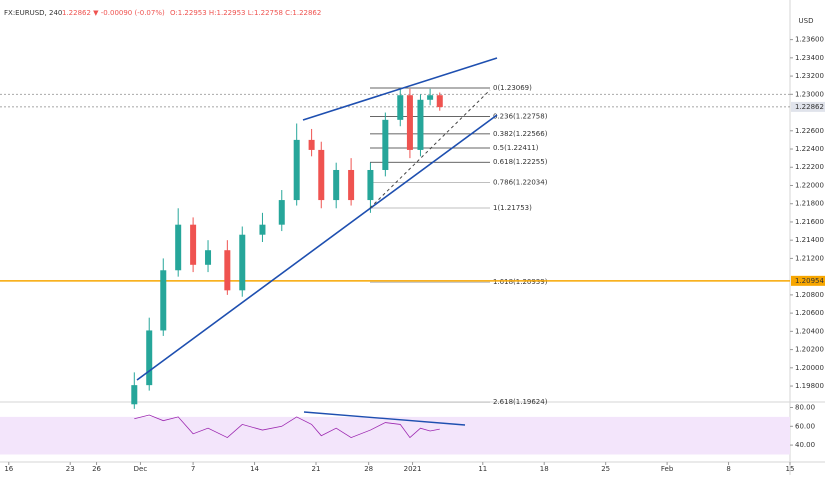 This screenshot has height=479, width=825. What do you see at coordinates (516, 148) in the screenshot?
I see `fib-label: 0.5(1.22411)` at bounding box center [516, 148].